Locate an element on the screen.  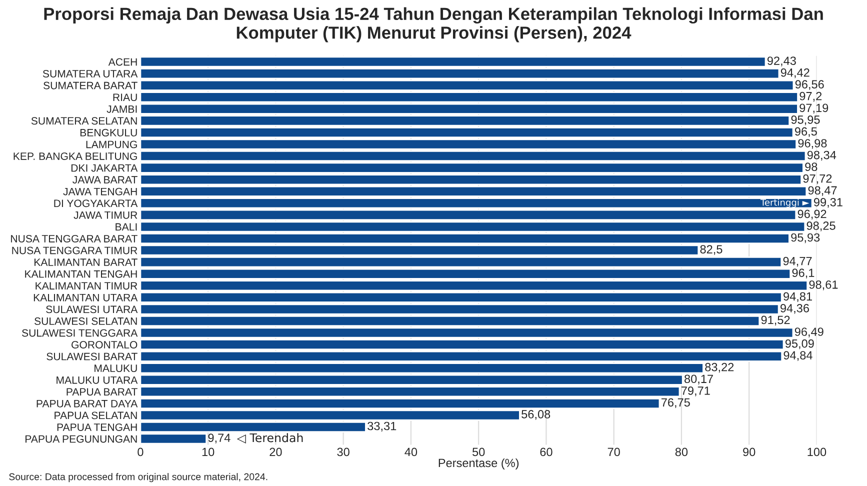
y-tick-label: SULAWESI TENGGARA is located at coordinates (80, 333).